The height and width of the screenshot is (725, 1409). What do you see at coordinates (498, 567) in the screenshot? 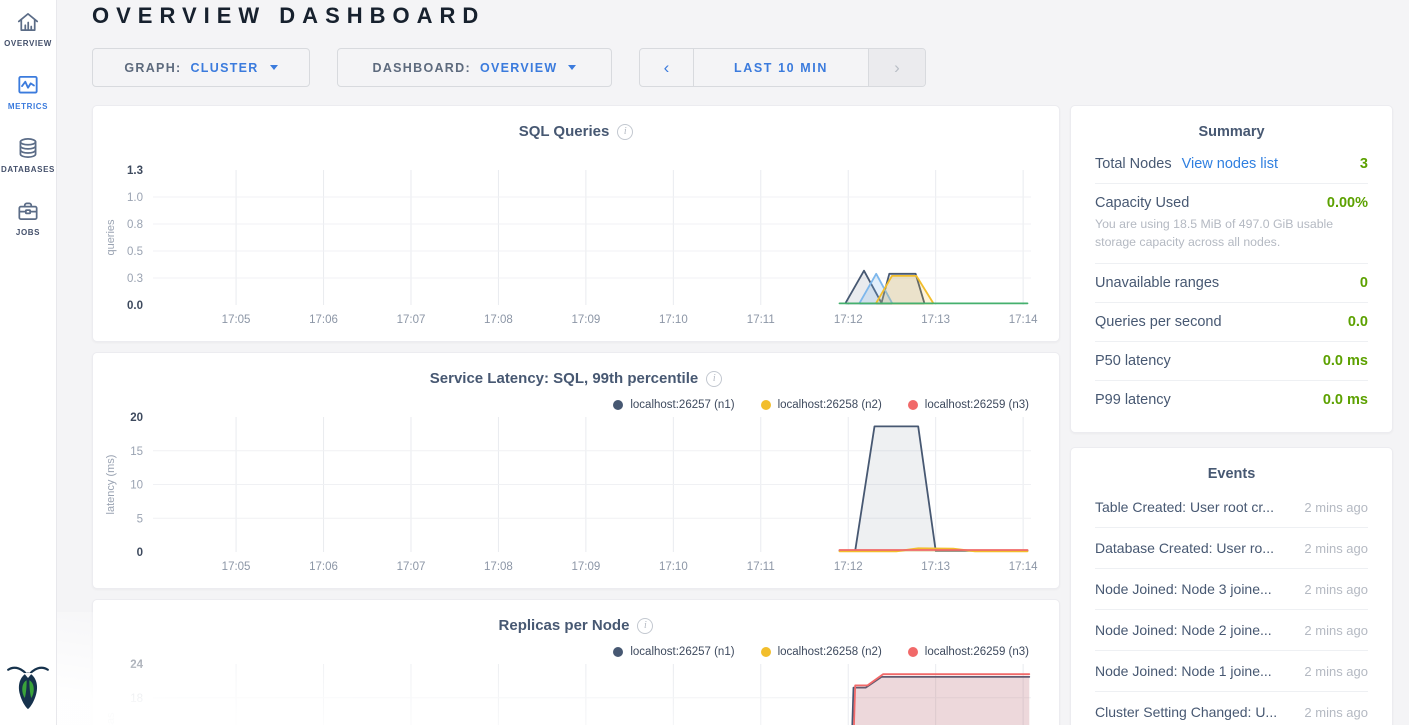
I see `svg-text: 17:08` at bounding box center [498, 567].